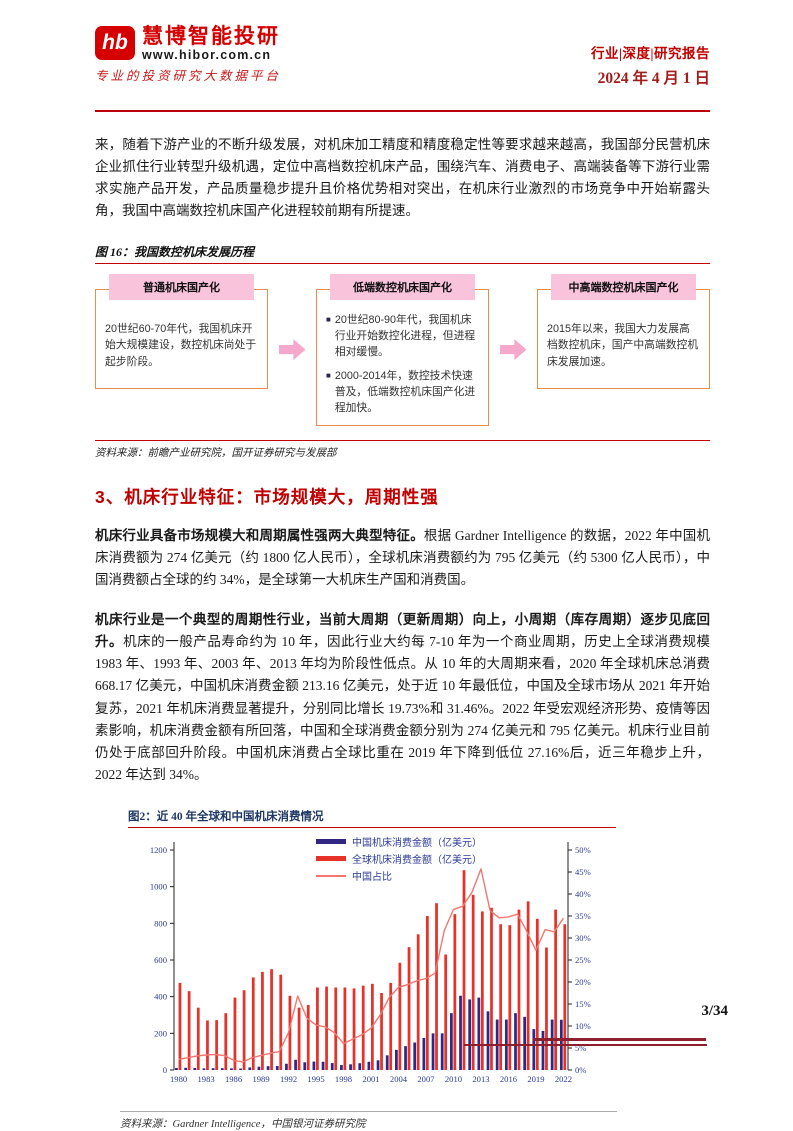 This screenshot has height=1131, width=793. What do you see at coordinates (417, 860) in the screenshot?
I see `legend-label: 全球机床消费金额（亿美元）` at bounding box center [417, 860].